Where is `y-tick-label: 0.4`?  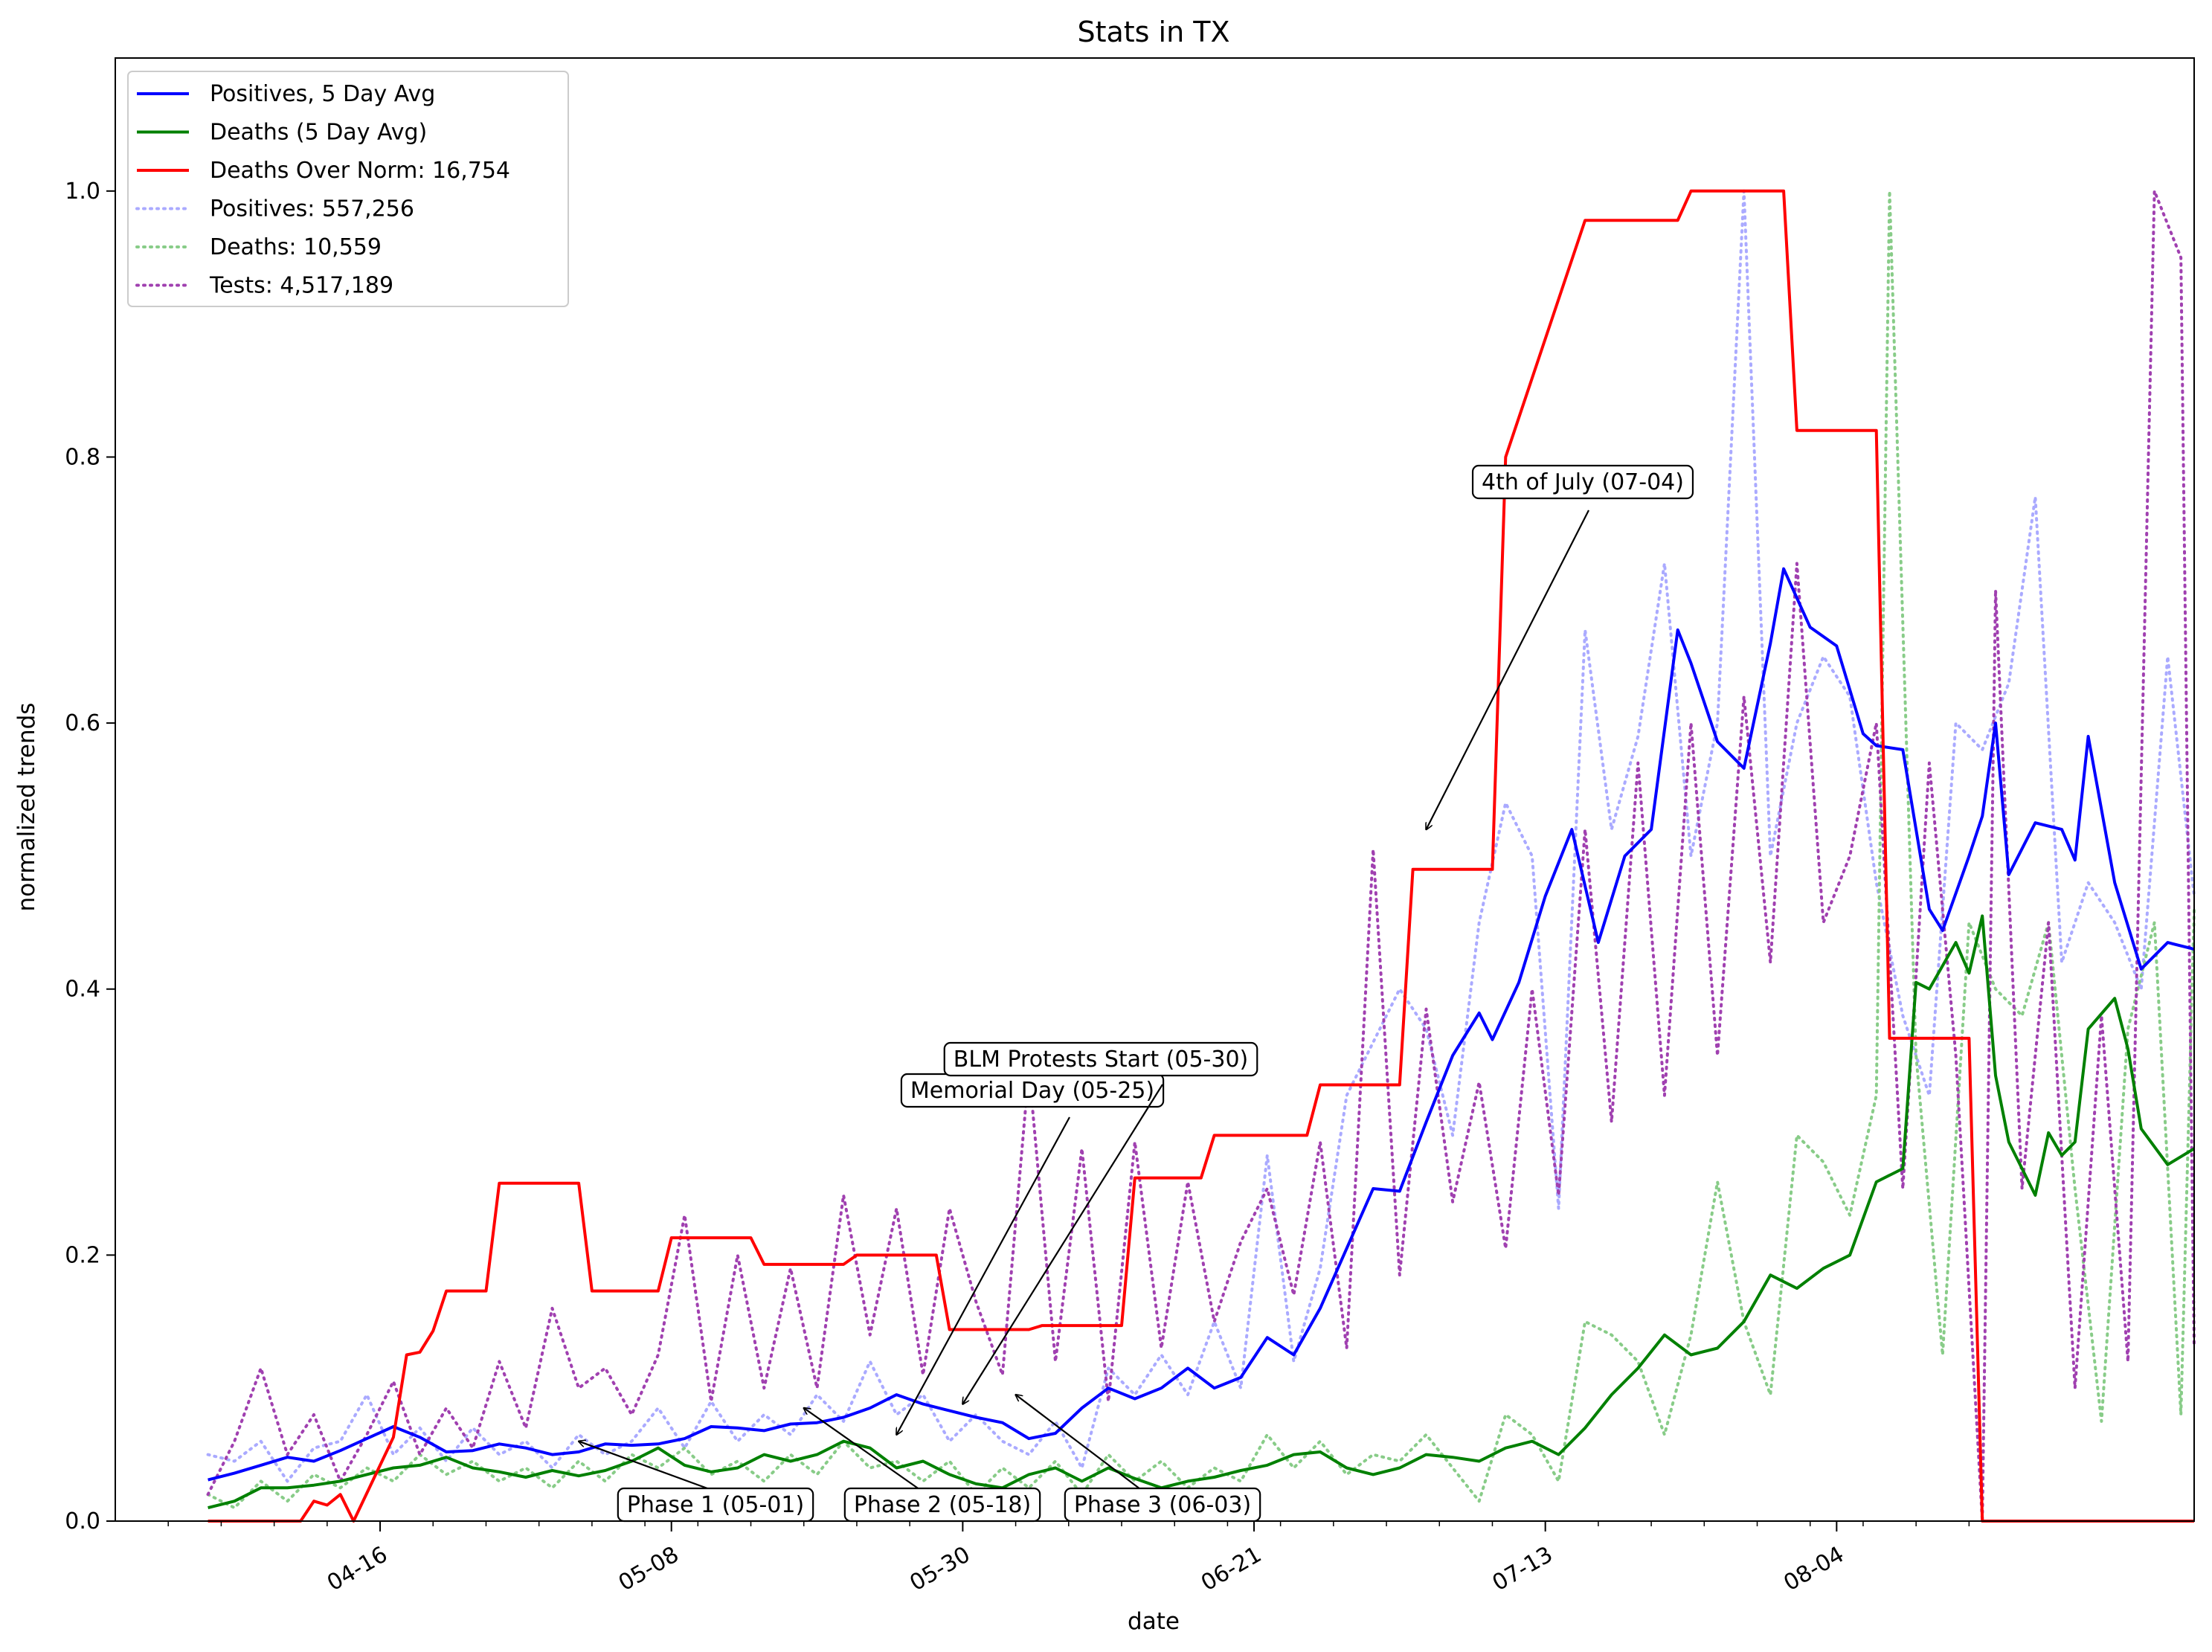
y-tick-label: 0.4 is located at coordinates (83, 990).